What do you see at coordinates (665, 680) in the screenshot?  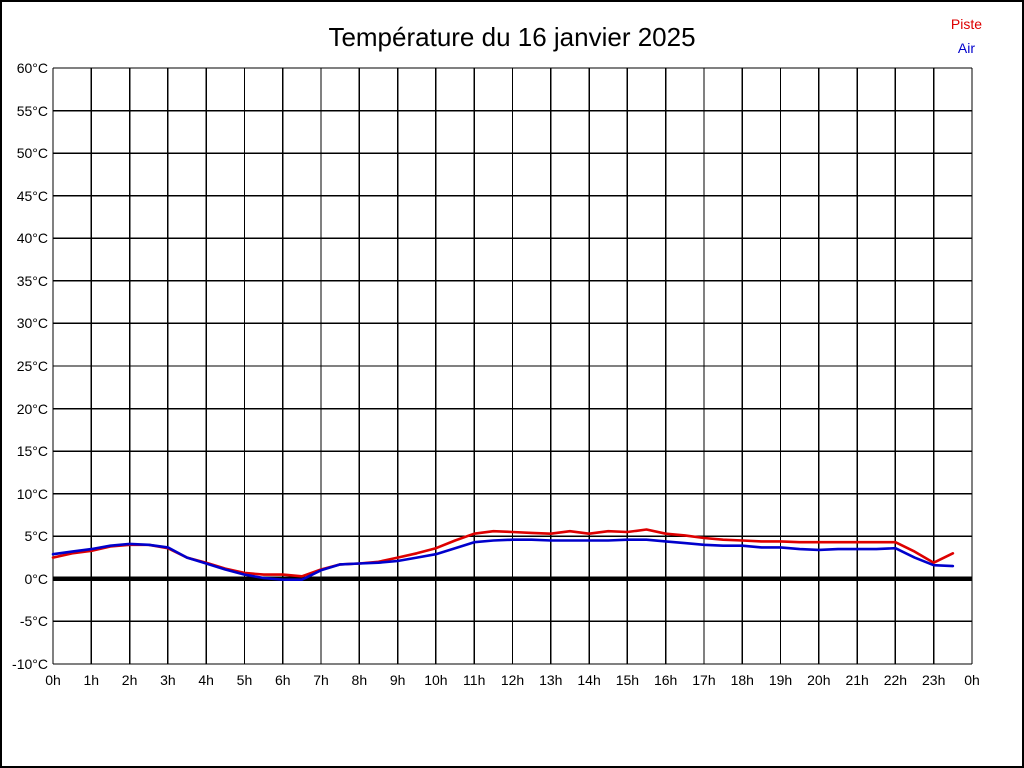 I see `x-axis-tick-label: 16h` at bounding box center [665, 680].